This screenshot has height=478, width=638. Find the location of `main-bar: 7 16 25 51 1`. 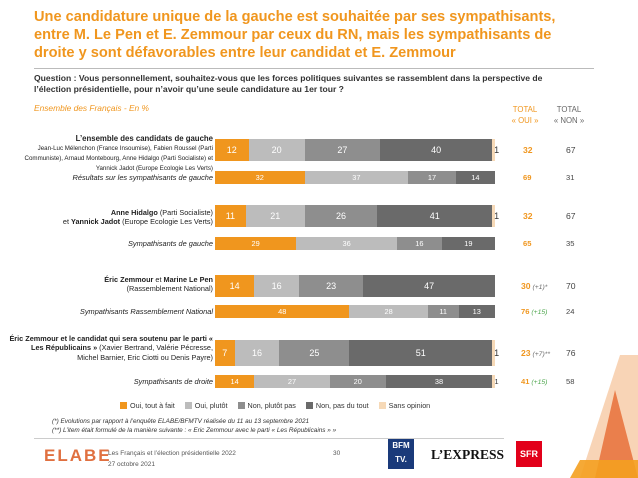

main-bar: 7 16 25 51 1 is located at coordinates (357, 353).